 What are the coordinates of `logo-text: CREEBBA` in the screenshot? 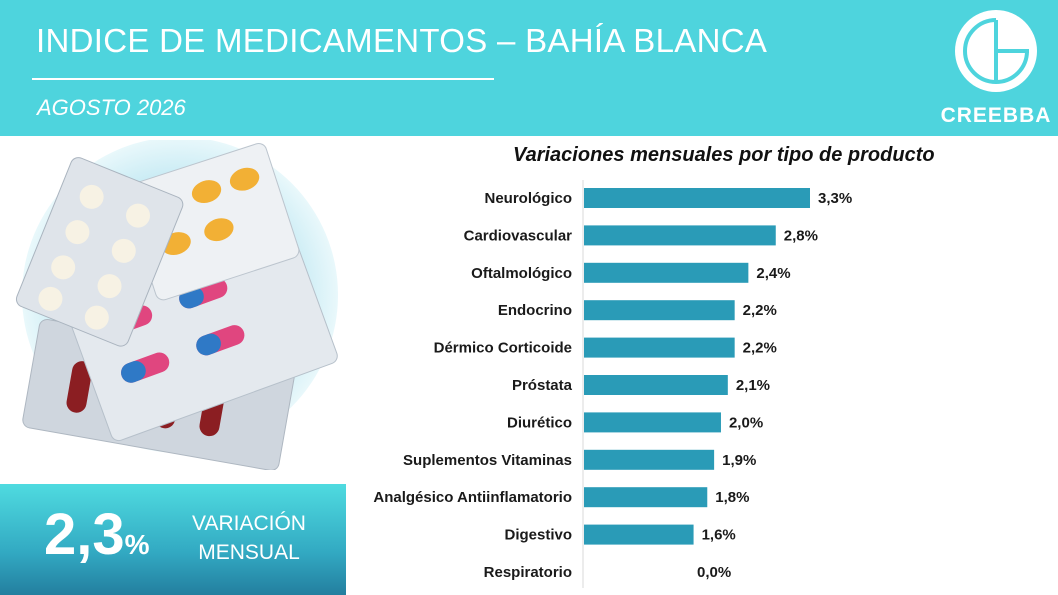 It's located at (996, 115).